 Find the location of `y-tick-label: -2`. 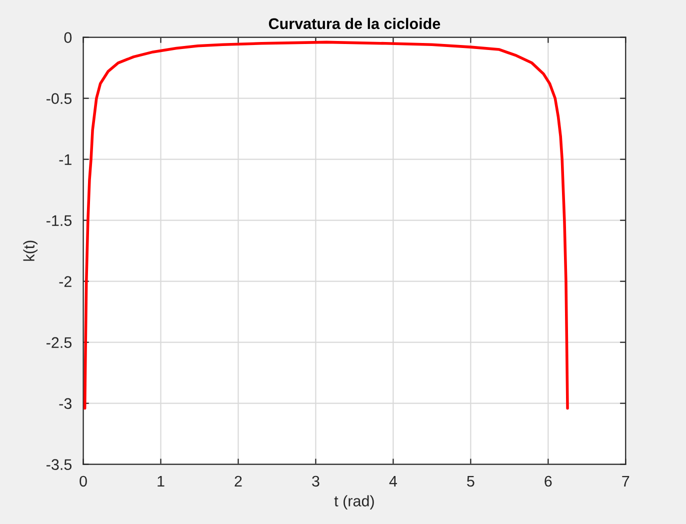

y-tick-label: -2 is located at coordinates (65, 281).